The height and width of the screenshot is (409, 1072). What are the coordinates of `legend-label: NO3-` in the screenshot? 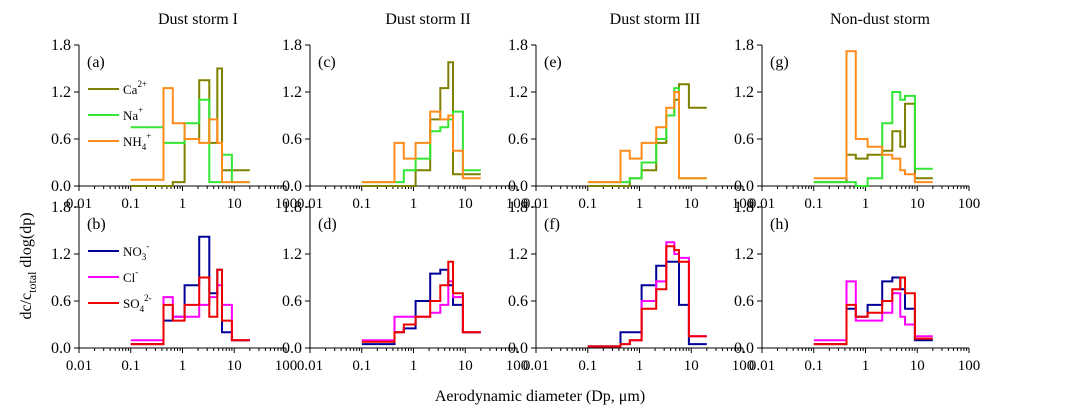 It's located at (136, 251).